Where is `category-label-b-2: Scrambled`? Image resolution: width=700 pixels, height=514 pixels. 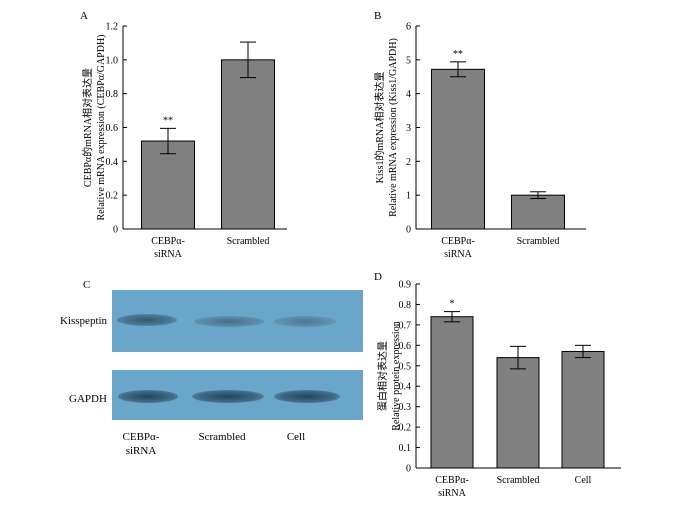
category-label-b-2: Scrambled is located at coordinates (538, 241).